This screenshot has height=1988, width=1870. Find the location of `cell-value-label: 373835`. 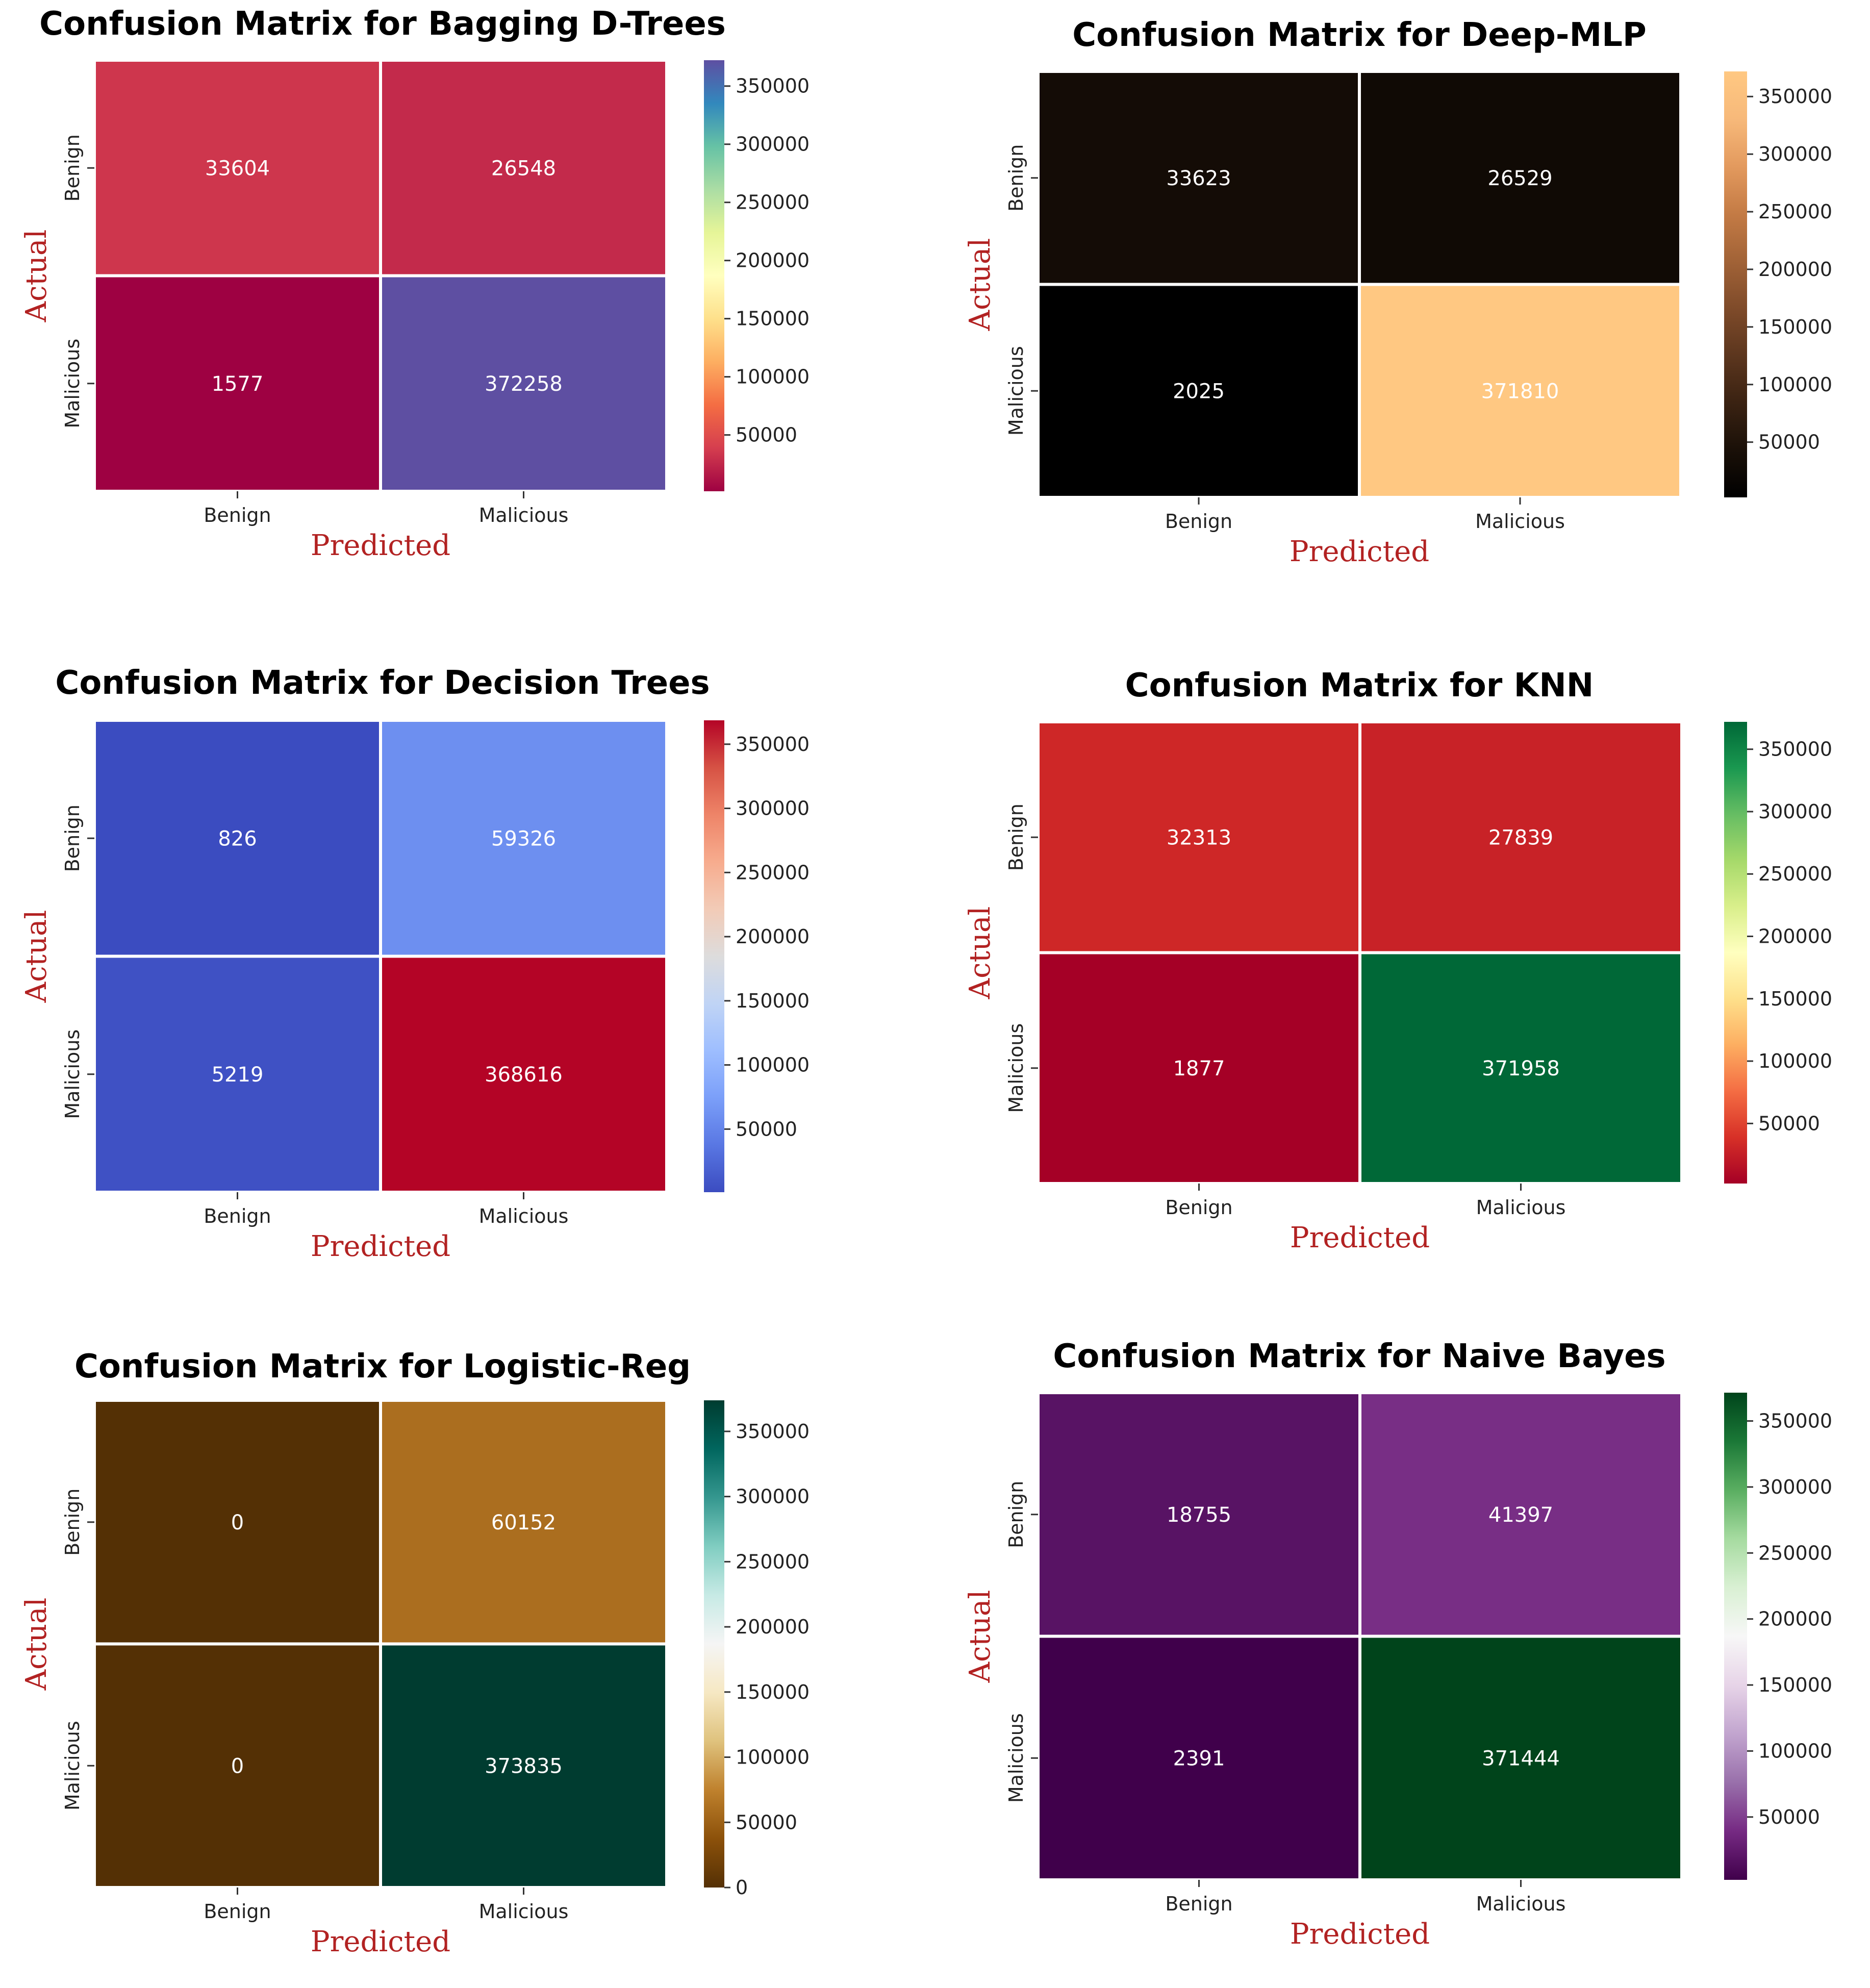

cell-value-label: 373835 is located at coordinates (524, 1766).